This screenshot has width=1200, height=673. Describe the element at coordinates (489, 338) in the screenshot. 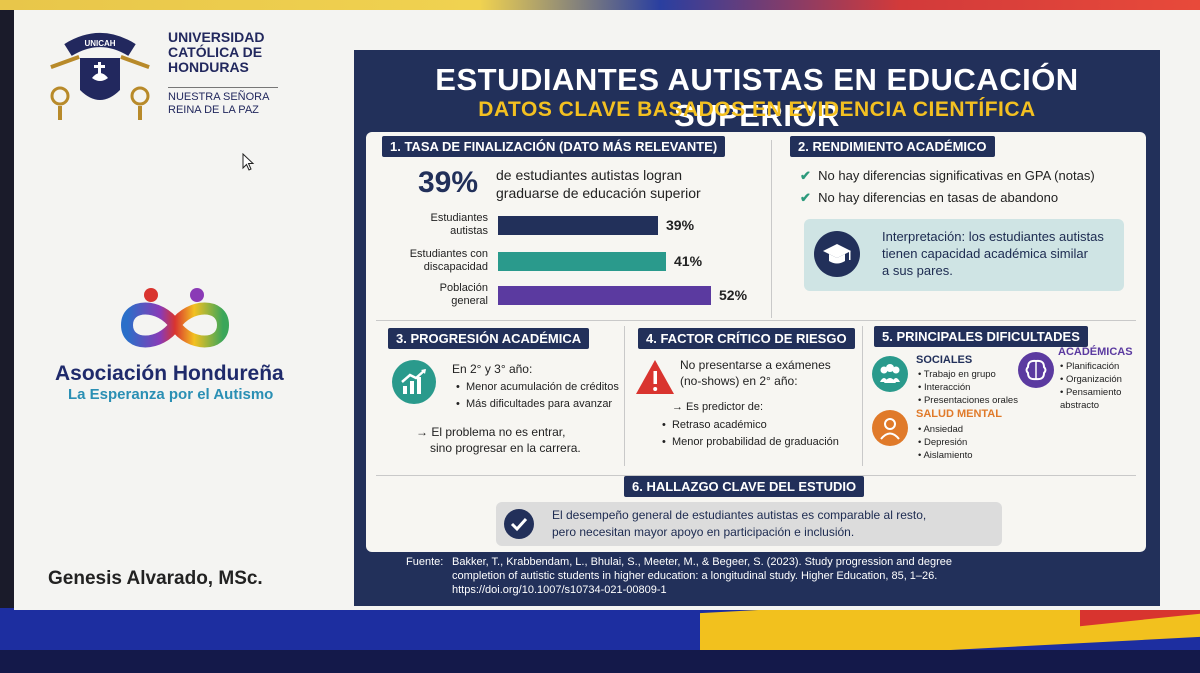

I see `section3-header: 3. PROGRESIÓN ACADÉMICA` at that location.